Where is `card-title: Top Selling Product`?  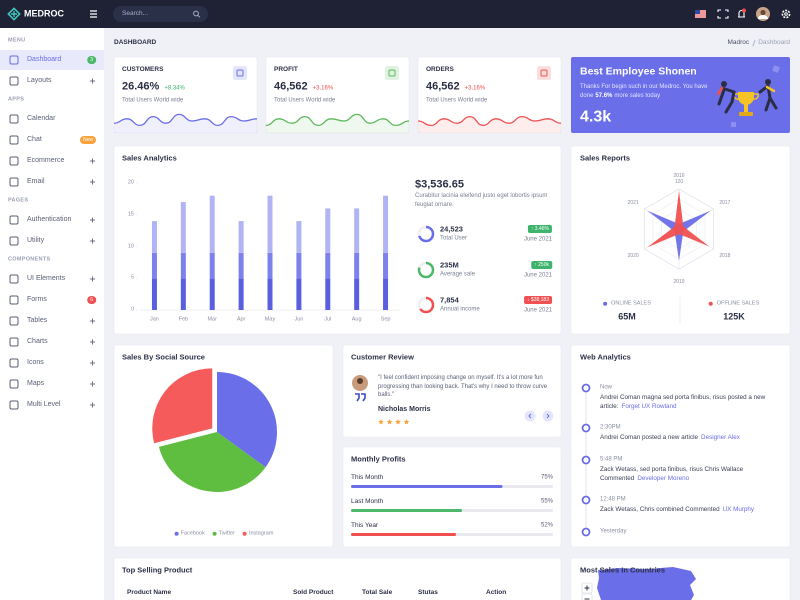 card-title: Top Selling Product is located at coordinates (157, 570).